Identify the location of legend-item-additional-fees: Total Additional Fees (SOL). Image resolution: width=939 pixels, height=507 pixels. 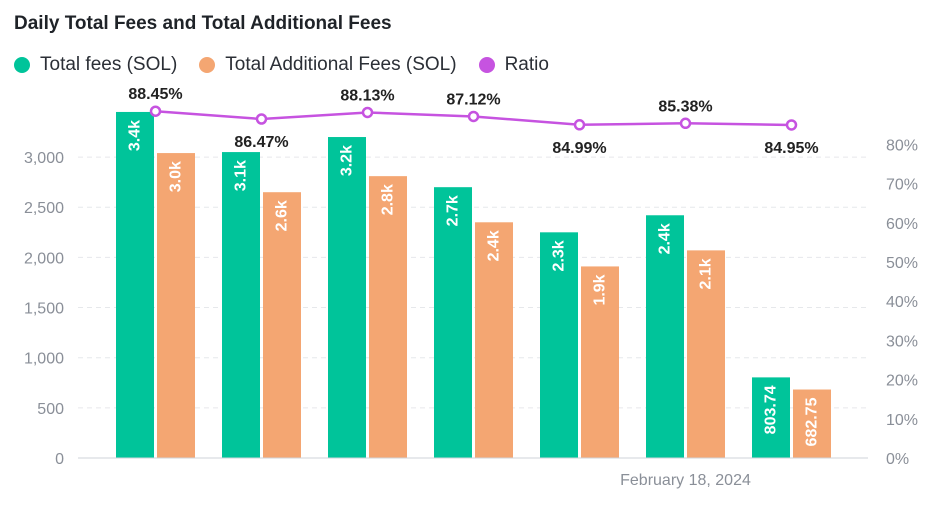
(328, 65).